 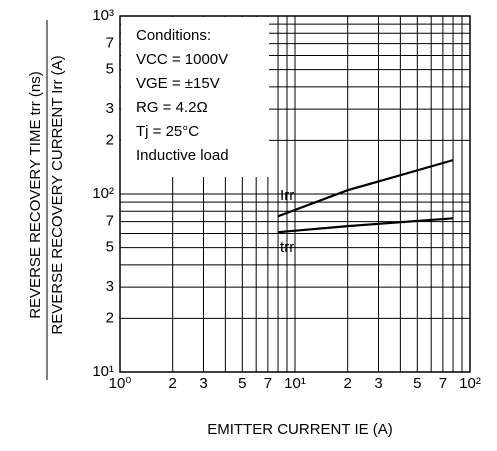 What do you see at coordinates (182, 155) in the screenshot?
I see `annotation: Inductive load` at bounding box center [182, 155].